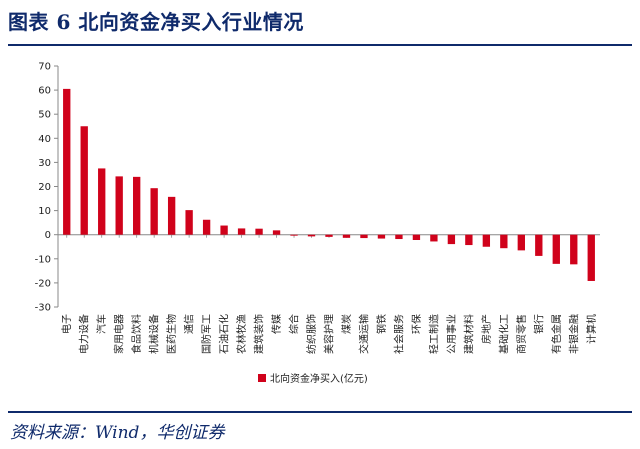 This screenshot has width=640, height=449. What do you see at coordinates (241, 334) in the screenshot?
I see `x-category-label: 农林牧渔` at bounding box center [241, 334].